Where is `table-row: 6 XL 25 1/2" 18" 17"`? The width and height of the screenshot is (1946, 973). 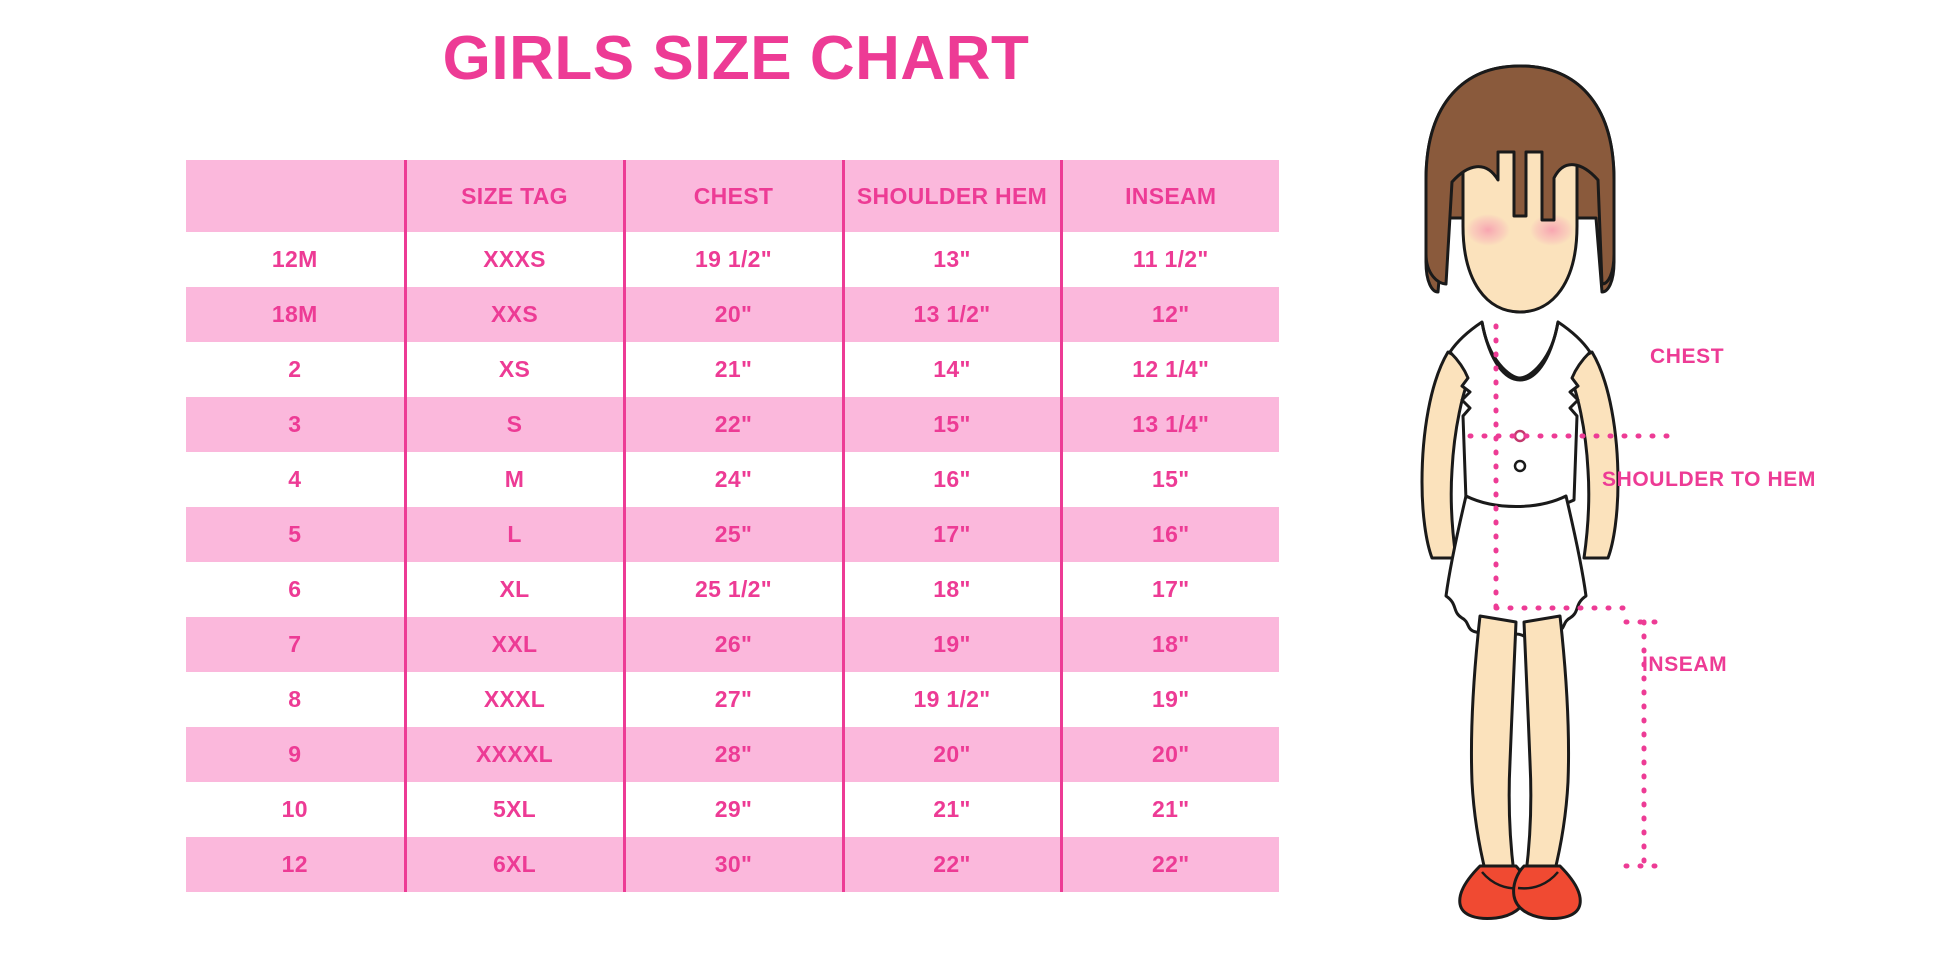
table-row: 6 XL 25 1/2" 18" 17" is located at coordinates (732, 589).